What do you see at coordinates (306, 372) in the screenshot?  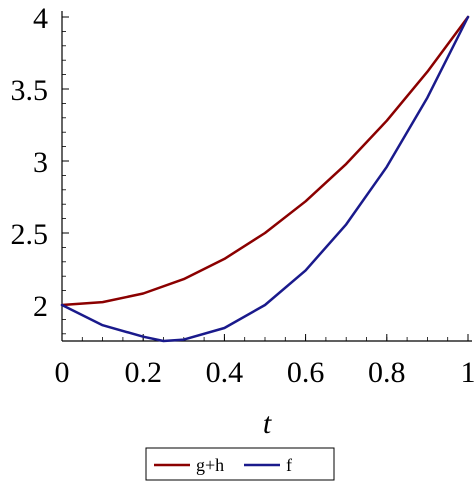 I see `x-tick-label: 0.6` at bounding box center [306, 372].